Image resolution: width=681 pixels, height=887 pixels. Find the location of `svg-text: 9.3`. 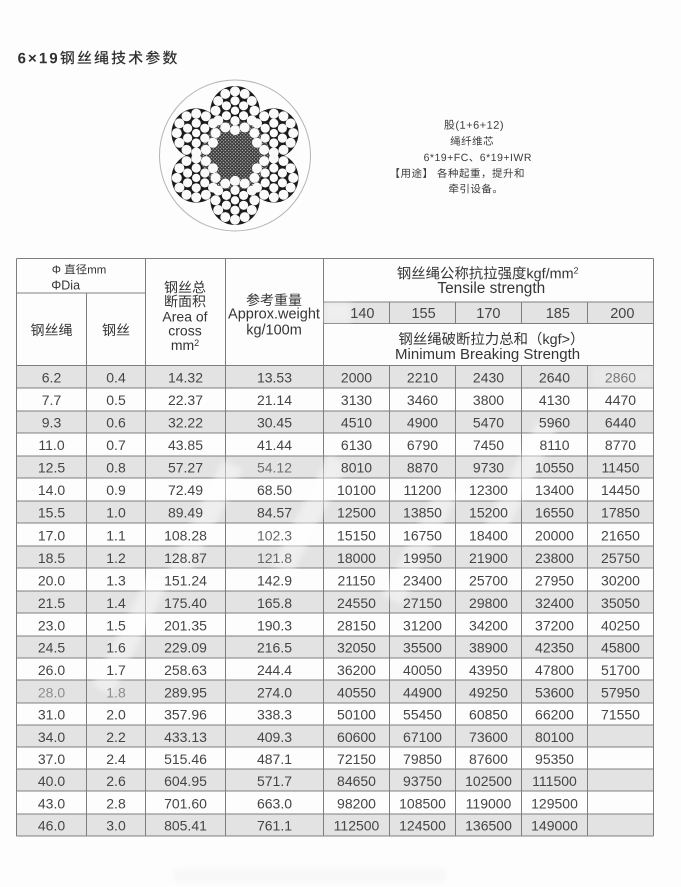

svg-text: 9.3 is located at coordinates (52, 423).